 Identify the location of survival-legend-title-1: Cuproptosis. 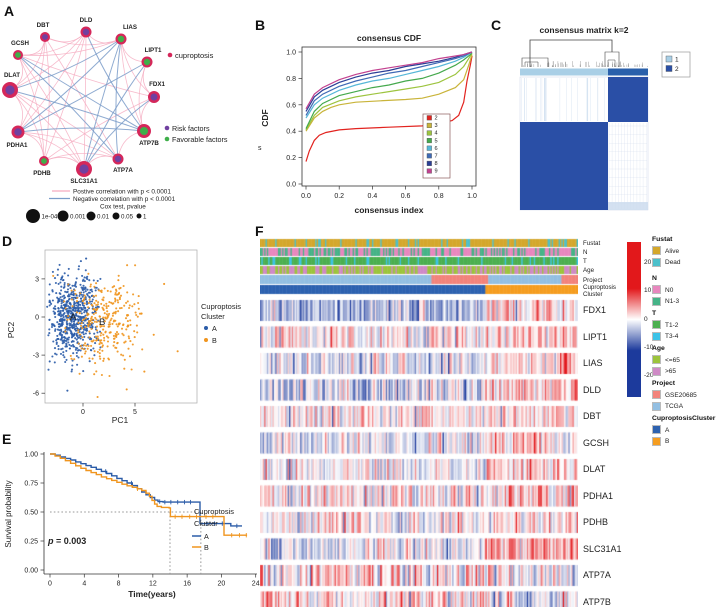
(214, 511).